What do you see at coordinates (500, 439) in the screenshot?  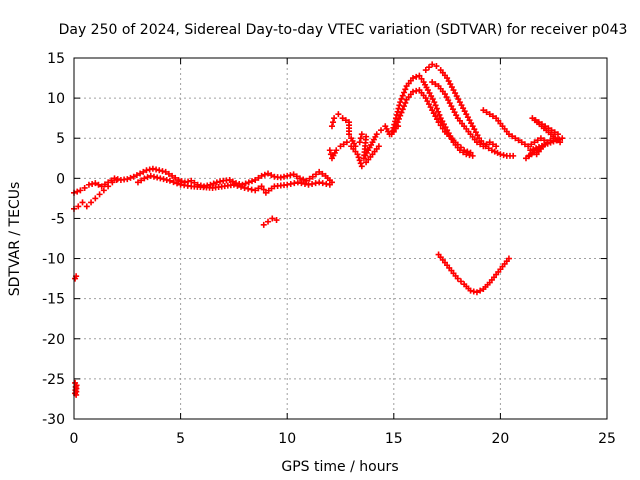 I see `x-tick-label: 20` at bounding box center [500, 439].